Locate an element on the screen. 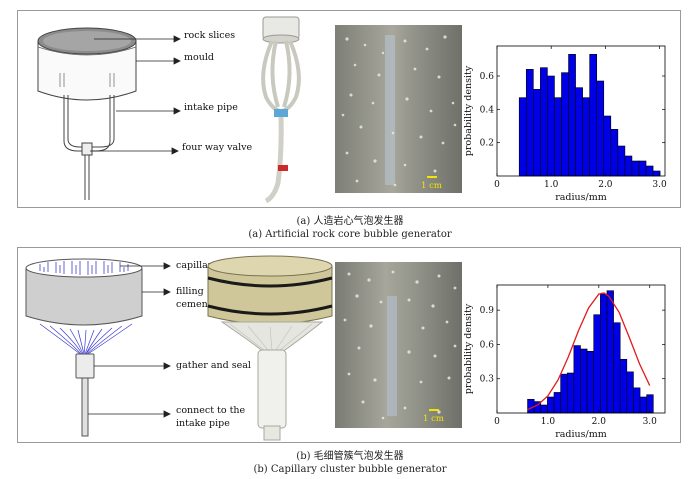 The height and width of the screenshot is (479, 700). caption-b-cn: (b) 毛细管簇气泡发生器 is located at coordinates (350, 456).